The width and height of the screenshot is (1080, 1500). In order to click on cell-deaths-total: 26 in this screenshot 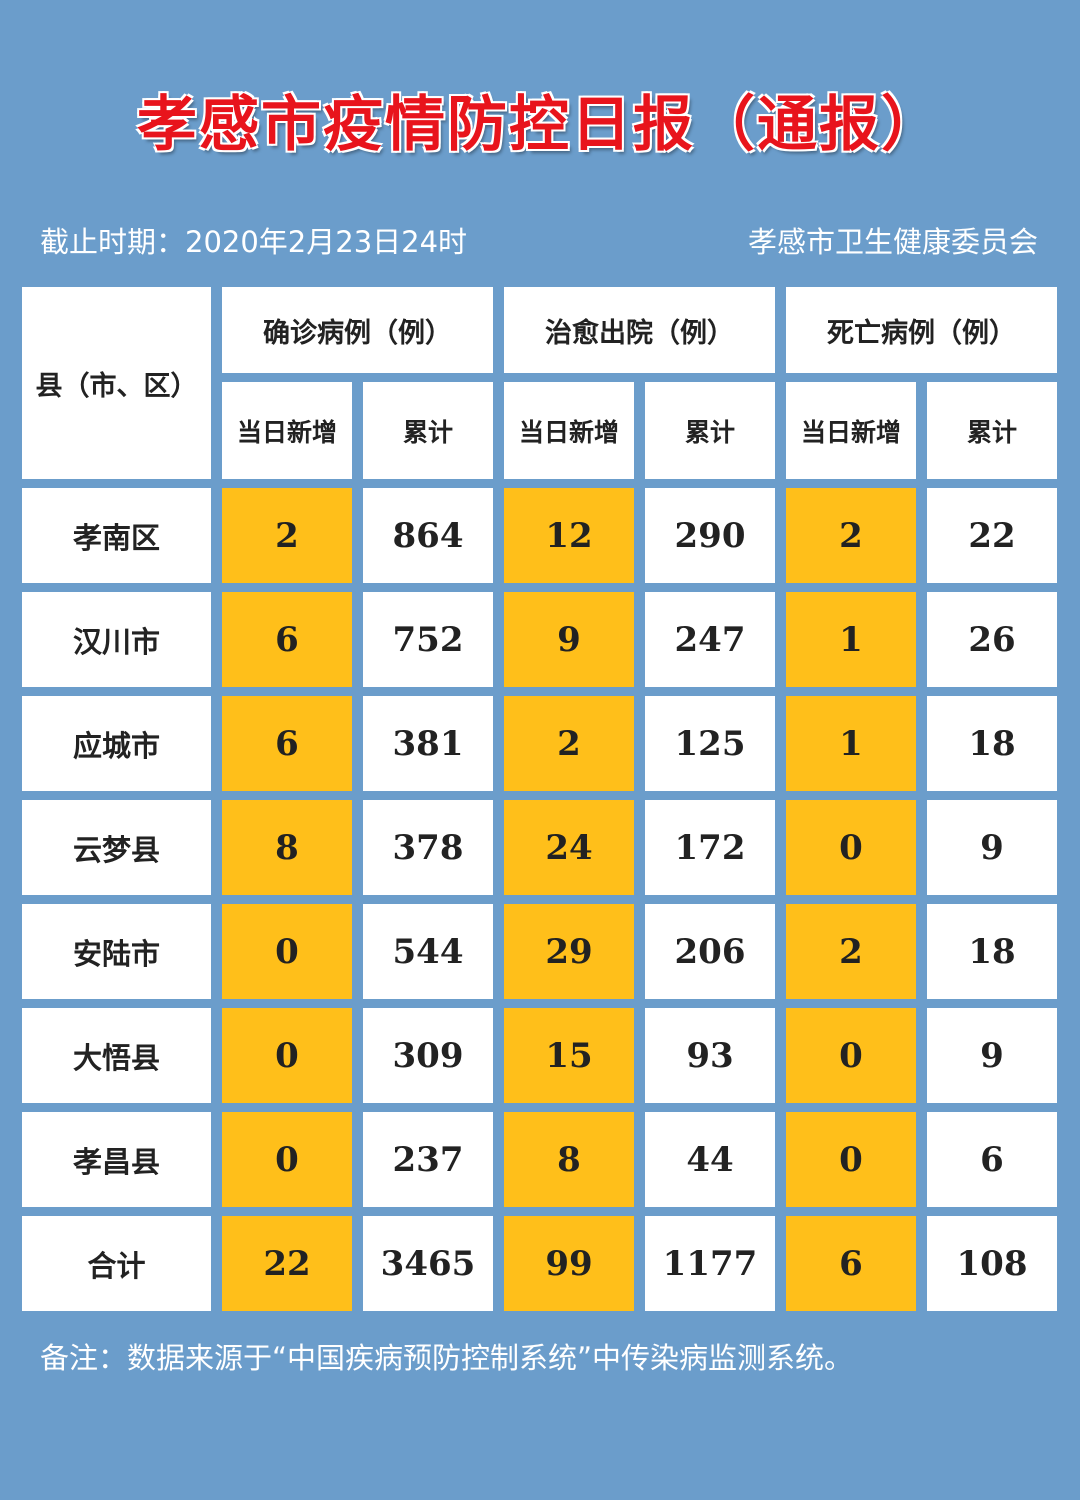, I will do `click(992, 639)`.